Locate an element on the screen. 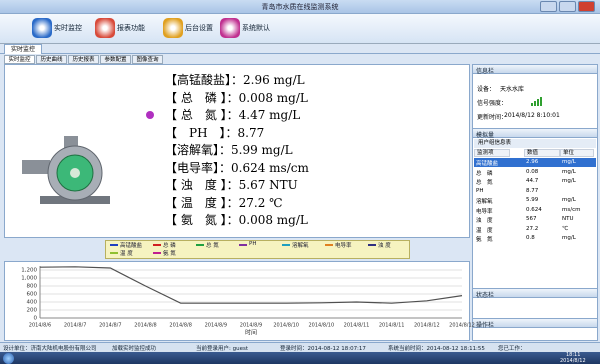 This screenshot has height=364, width=600. table-title: 用户组信息表 is located at coordinates (535, 143).